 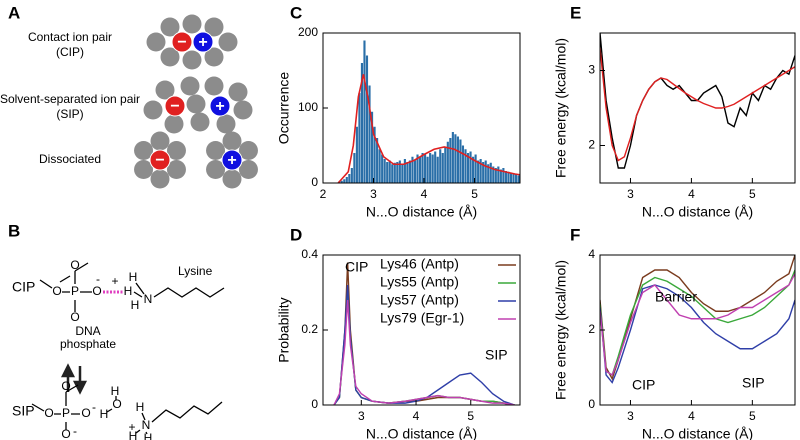 I want to click on legend-label: Lys55 (Antp), so click(x=419, y=282).